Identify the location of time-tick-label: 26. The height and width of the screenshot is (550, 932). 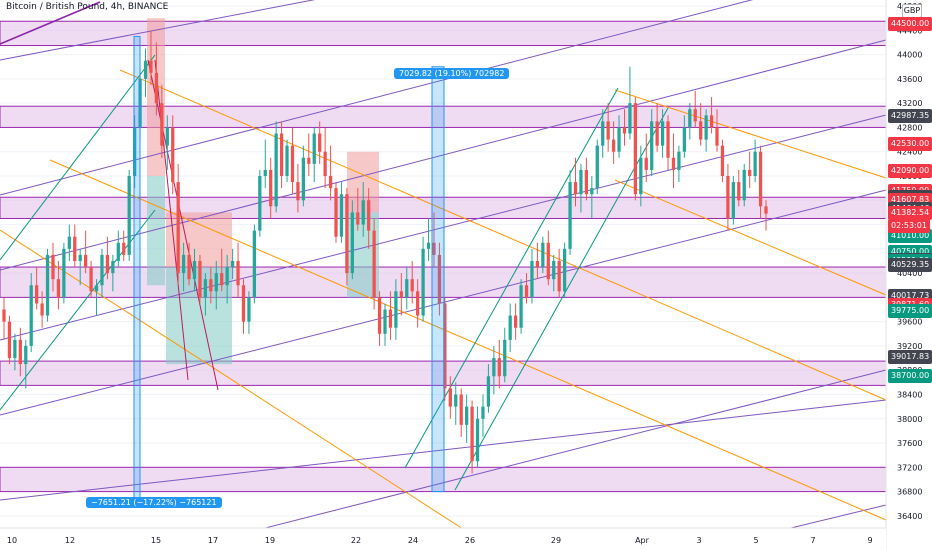
(470, 540).